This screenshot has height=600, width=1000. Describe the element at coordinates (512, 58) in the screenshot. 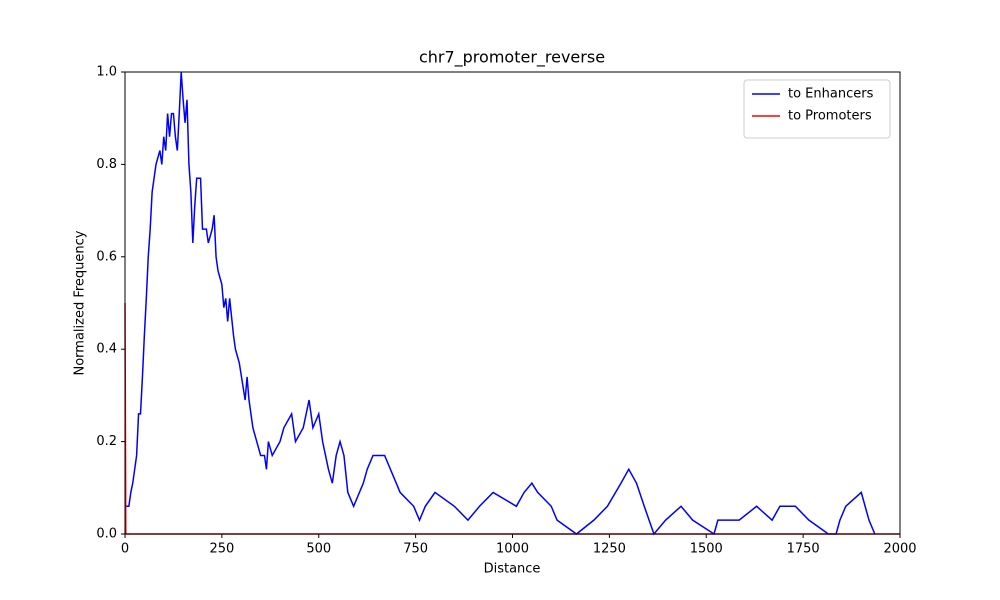

I see `chart-title: chr7_promoter_reverse` at that location.